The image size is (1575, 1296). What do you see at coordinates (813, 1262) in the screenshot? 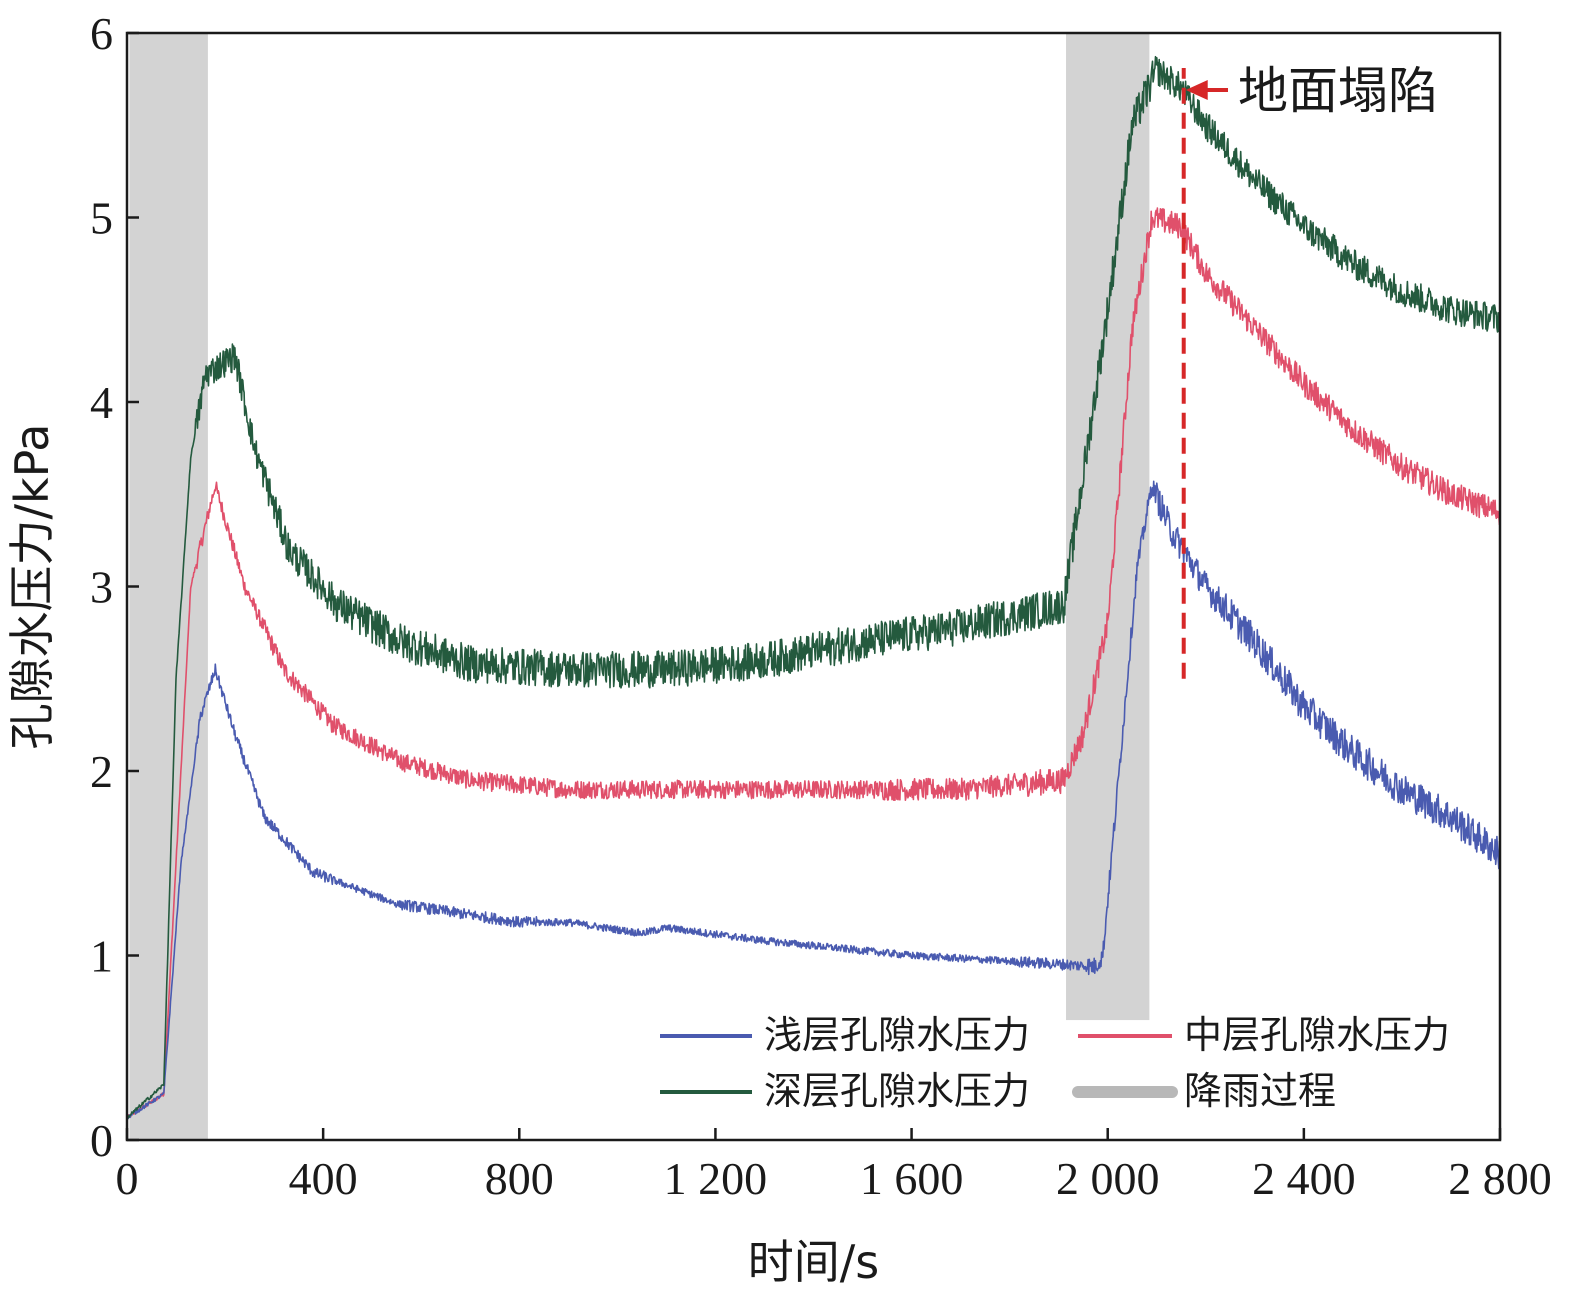
I see `x-axis-title: 时间/s` at bounding box center [813, 1262].